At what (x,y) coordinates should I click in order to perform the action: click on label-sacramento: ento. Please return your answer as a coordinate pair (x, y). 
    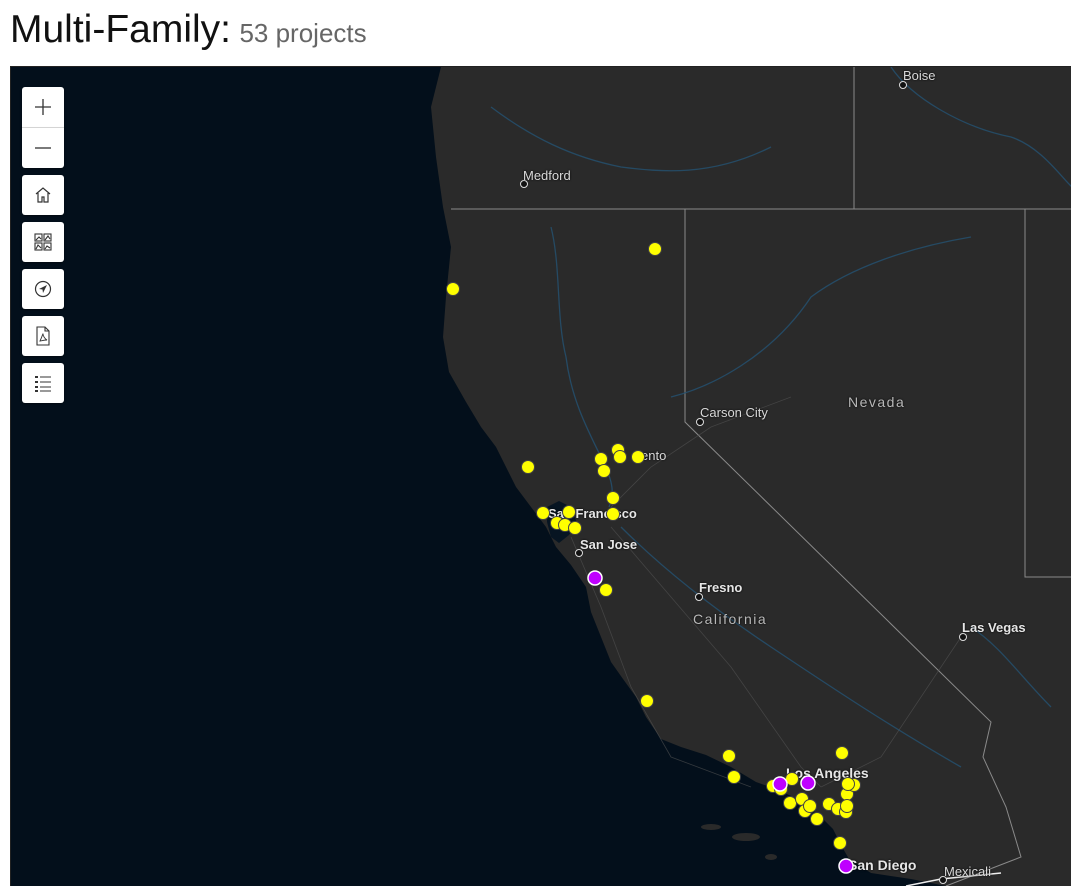
    Looking at the image, I should click on (654, 455).